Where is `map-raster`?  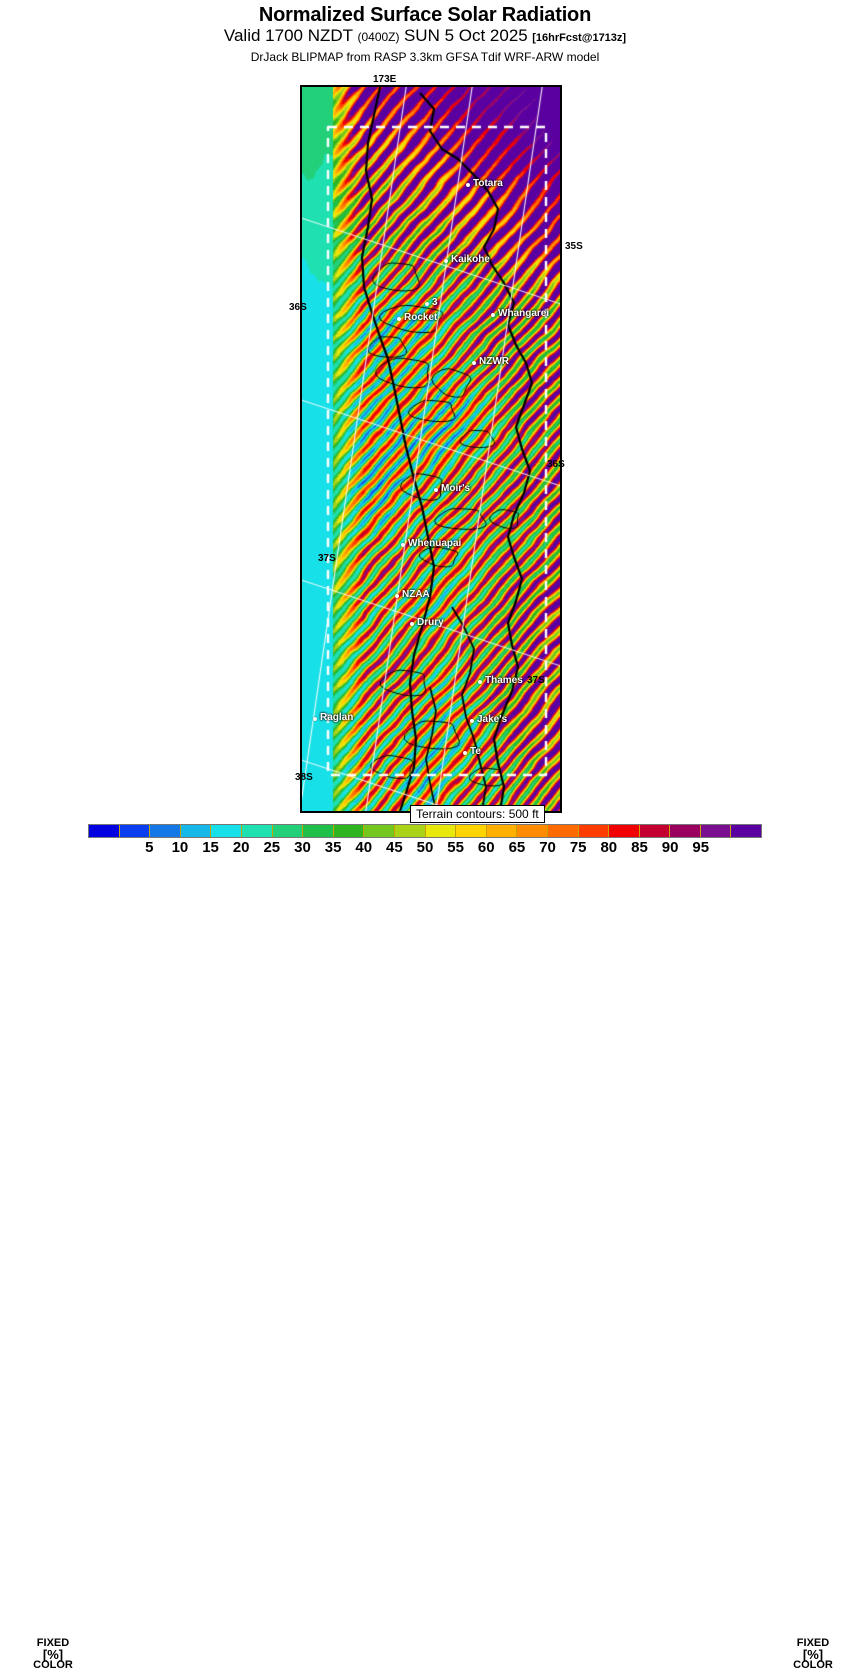
map-raster is located at coordinates (431, 449).